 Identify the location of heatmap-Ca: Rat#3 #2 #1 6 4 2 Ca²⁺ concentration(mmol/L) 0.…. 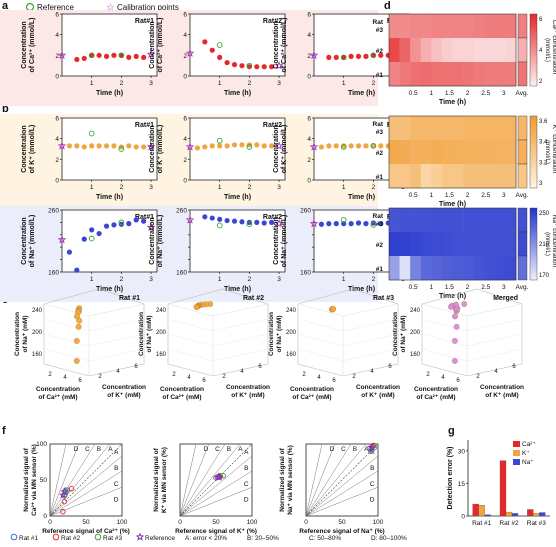
(464, 59).